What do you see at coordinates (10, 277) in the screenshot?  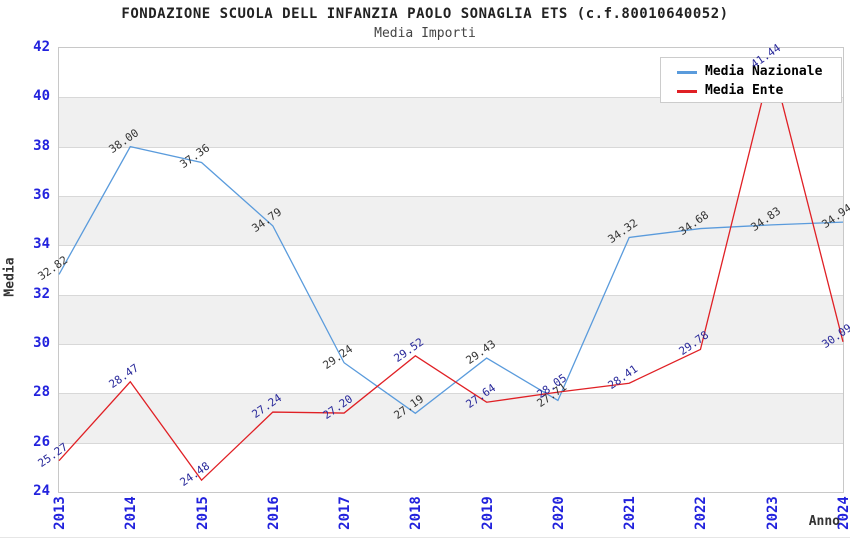 I see `y-axis-title: Media` at bounding box center [10, 277].